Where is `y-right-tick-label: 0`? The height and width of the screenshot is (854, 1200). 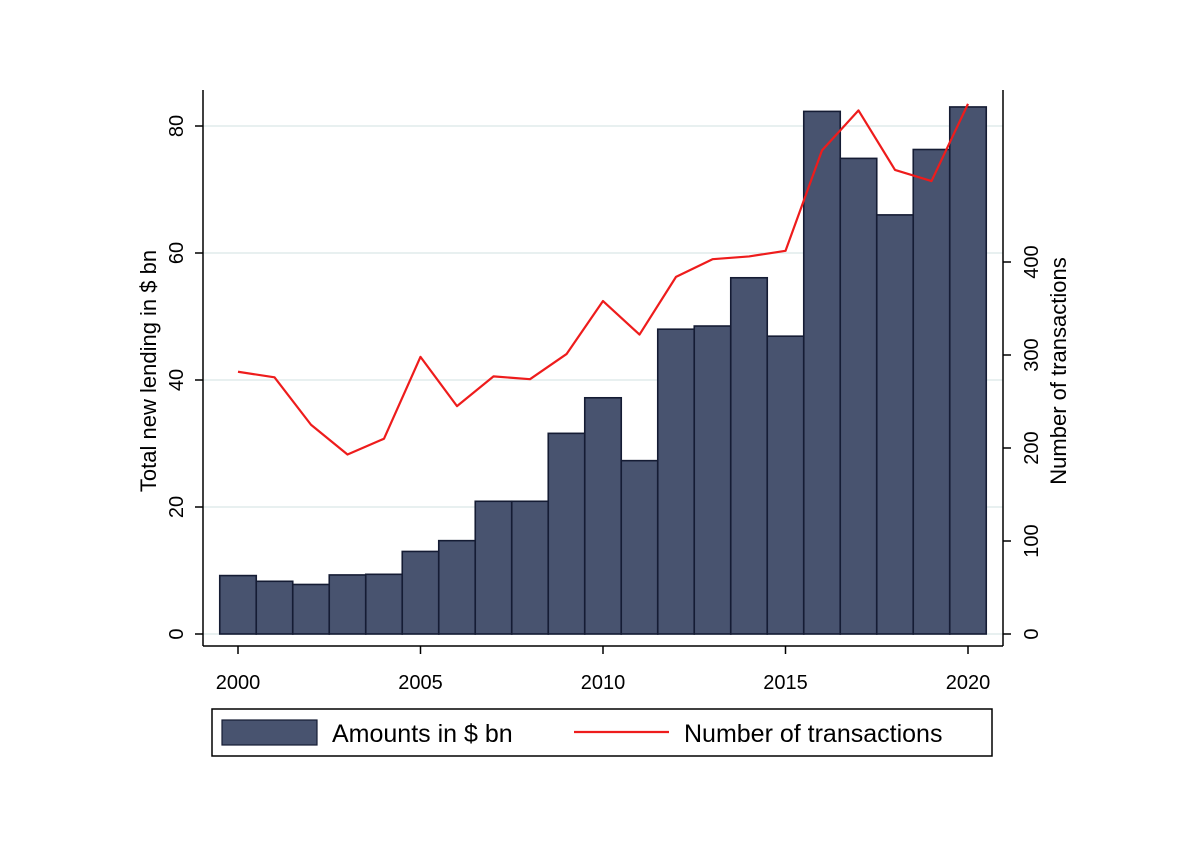
y-right-tick-label: 0 is located at coordinates (1032, 633).